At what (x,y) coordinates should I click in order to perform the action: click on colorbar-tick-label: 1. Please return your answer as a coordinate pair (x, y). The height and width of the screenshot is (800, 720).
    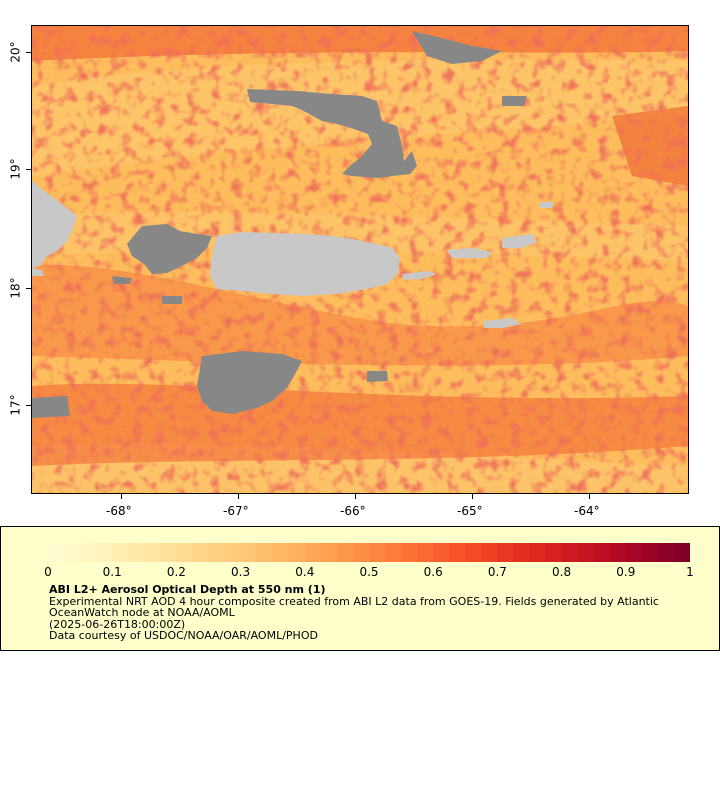
    Looking at the image, I should click on (690, 572).